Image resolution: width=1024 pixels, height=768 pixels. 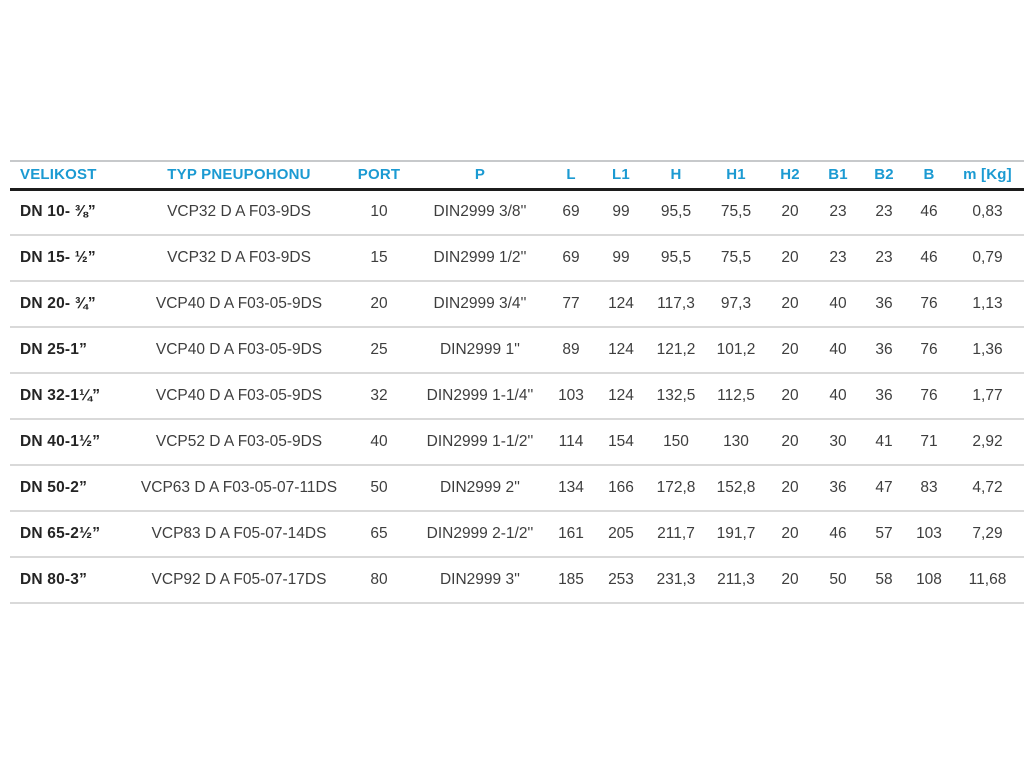 I want to click on cell-port: 10, so click(x=379, y=212).